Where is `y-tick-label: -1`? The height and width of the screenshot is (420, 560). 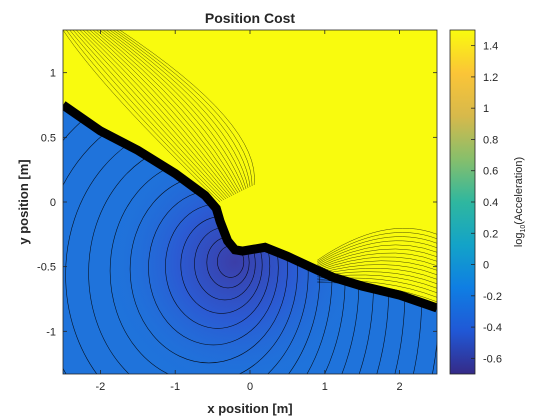
y-tick-label: -1 is located at coordinates (51, 332).